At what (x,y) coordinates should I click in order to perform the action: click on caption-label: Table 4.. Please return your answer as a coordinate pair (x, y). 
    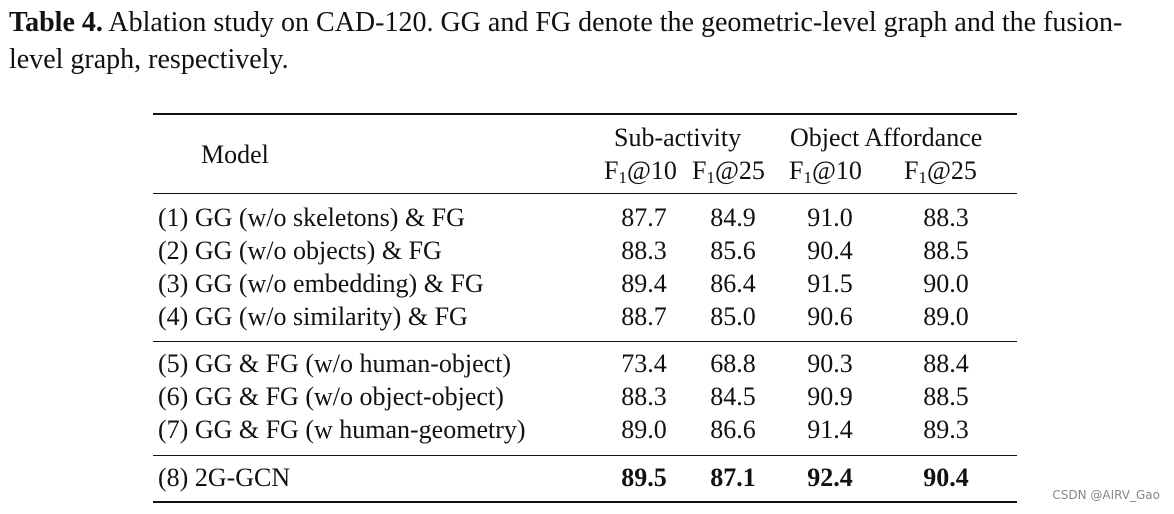
    Looking at the image, I should click on (56, 22).